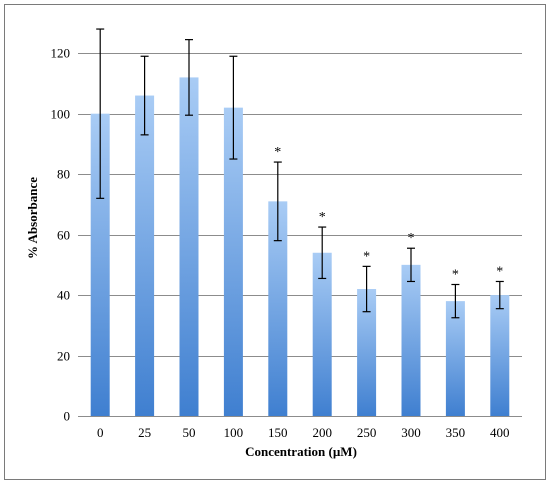  I want to click on significance-marks: * * * * * *, so click(388, 213).